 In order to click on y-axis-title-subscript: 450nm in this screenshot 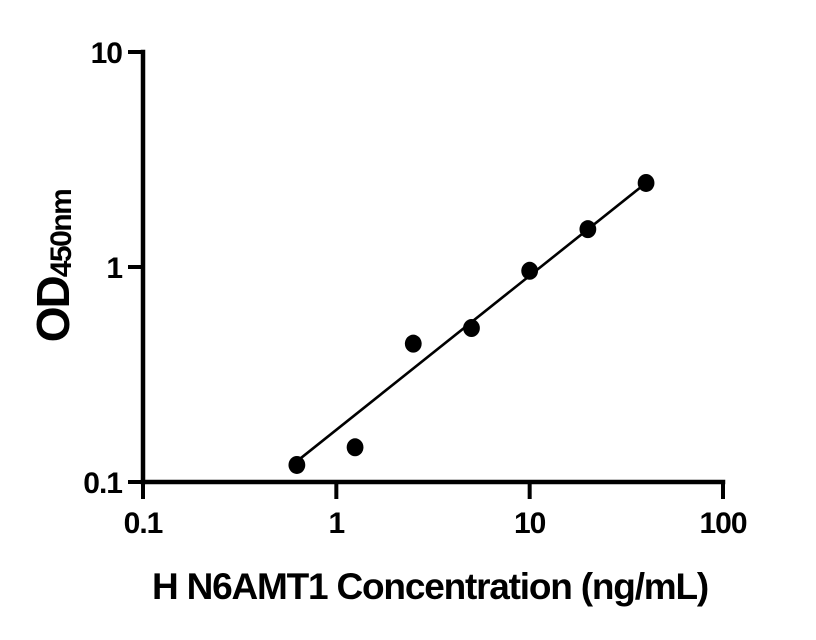, I will do `click(61, 233)`.